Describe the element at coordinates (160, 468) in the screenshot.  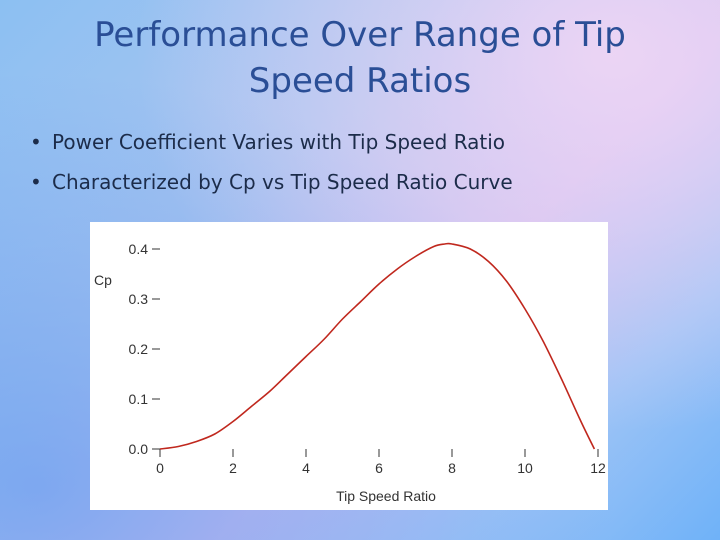
I see `x-tick-label: 0` at that location.